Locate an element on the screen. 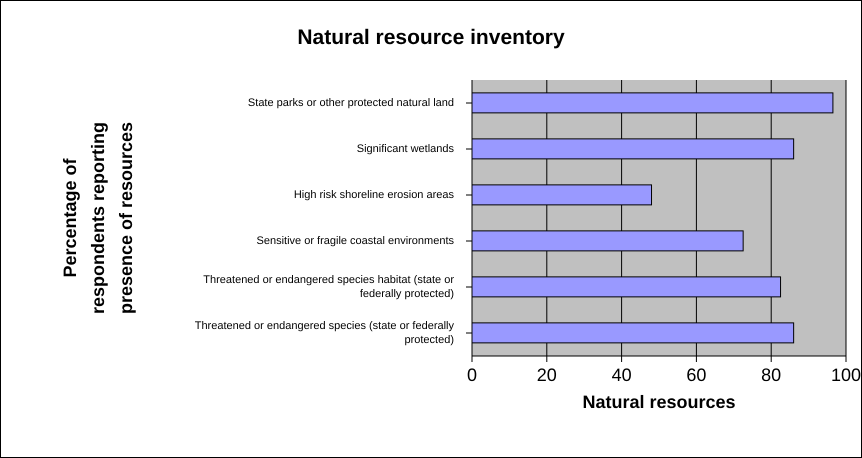 Image resolution: width=862 pixels, height=458 pixels. y-axis-title: Percentage of respondents reporting presence of resources is located at coordinates (98, 218).